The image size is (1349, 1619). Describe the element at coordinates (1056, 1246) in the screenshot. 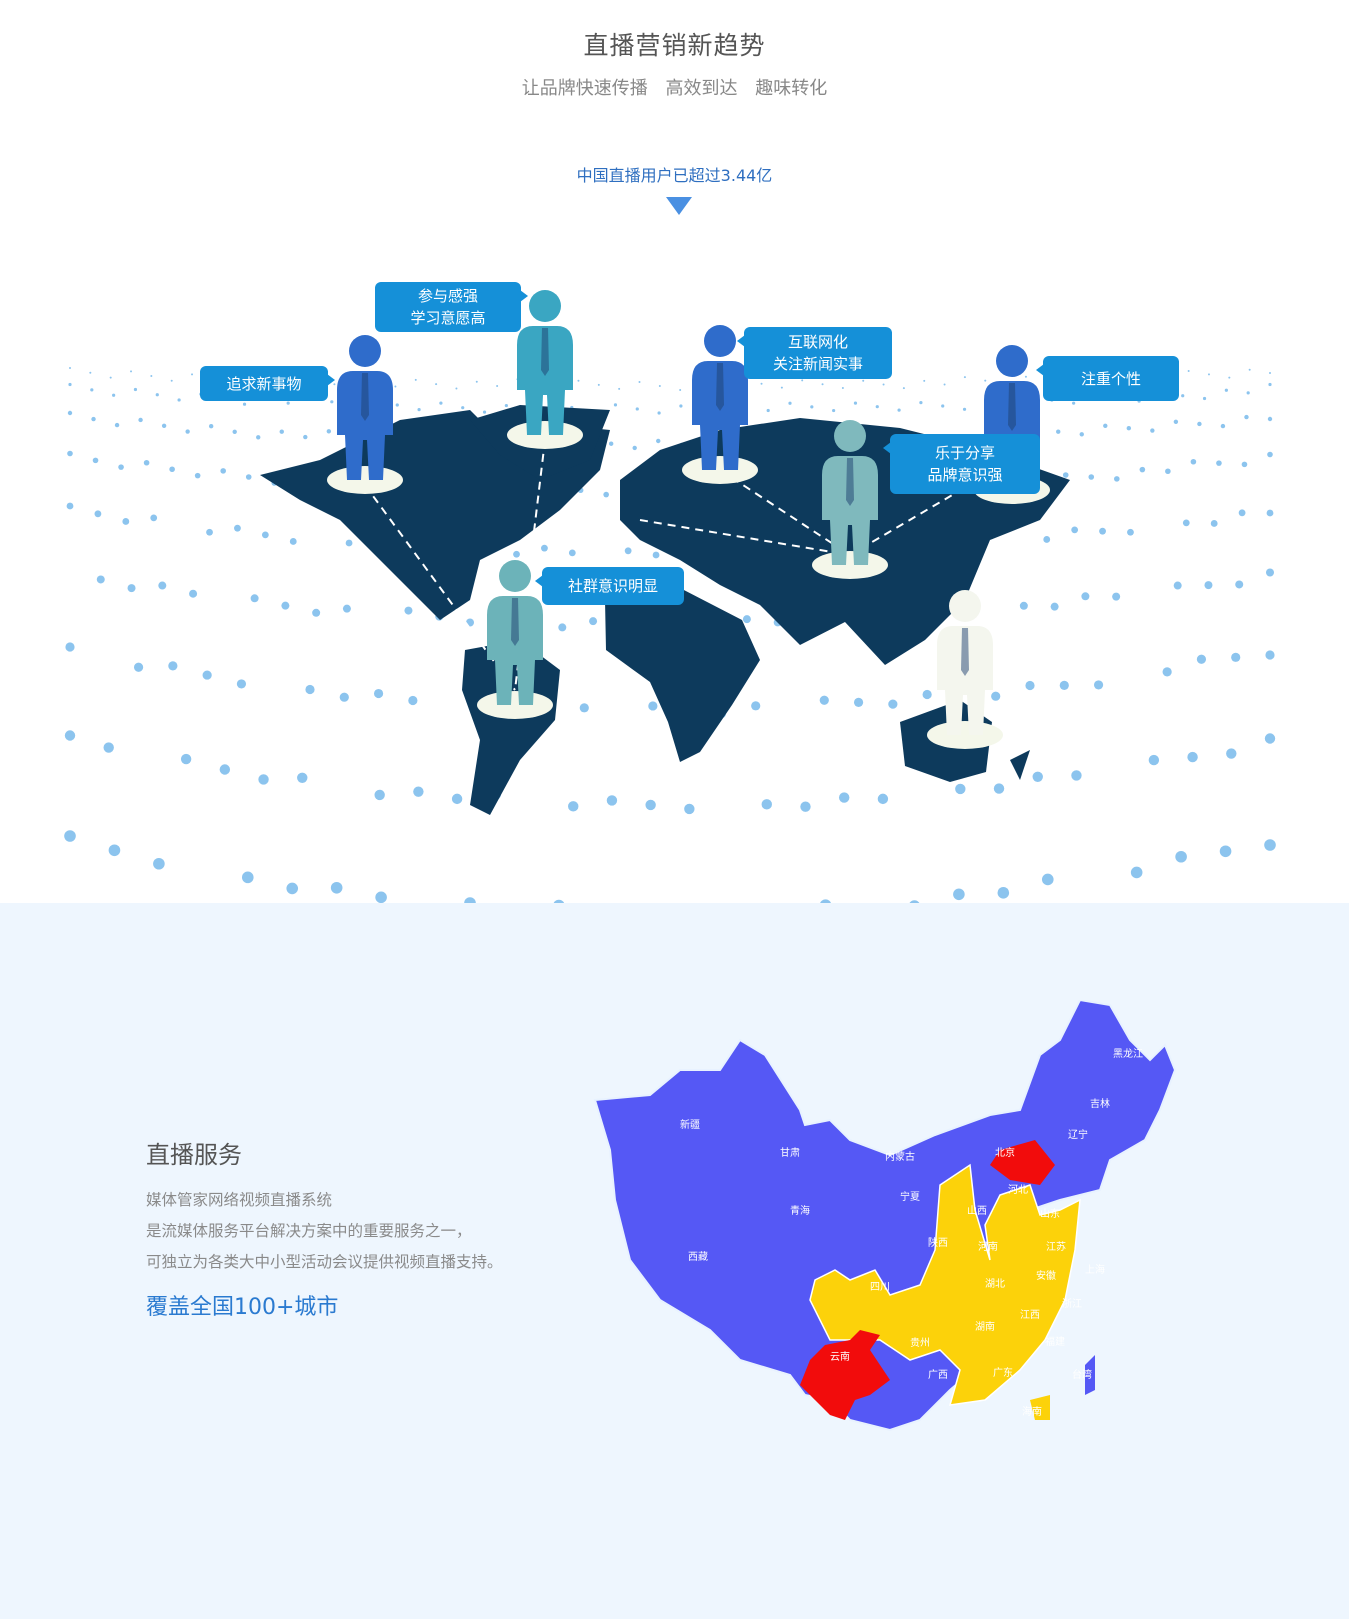

I see `province-label: 江苏` at that location.